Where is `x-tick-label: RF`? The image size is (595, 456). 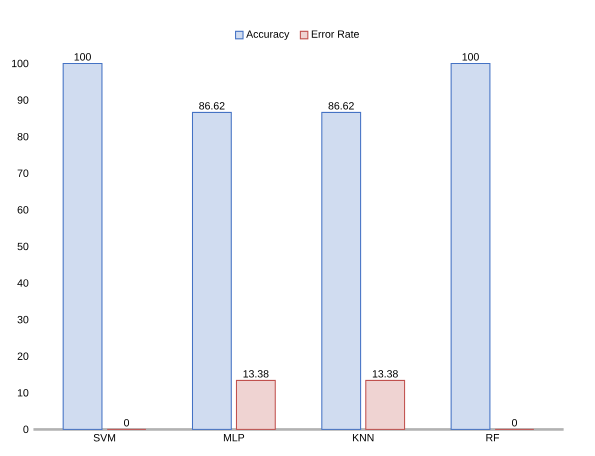
x-tick-label: RF is located at coordinates (493, 438).